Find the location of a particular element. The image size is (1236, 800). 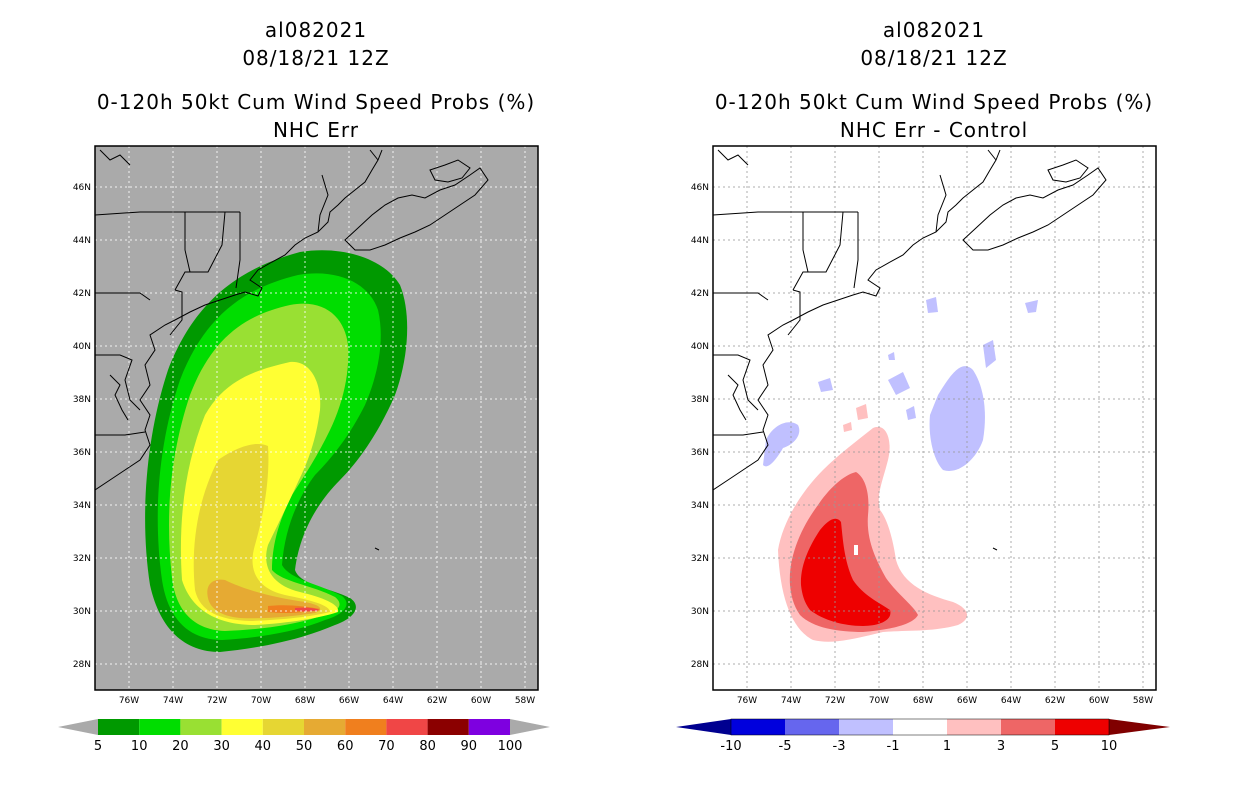

left-lon-label: 70W is located at coordinates (261, 701).